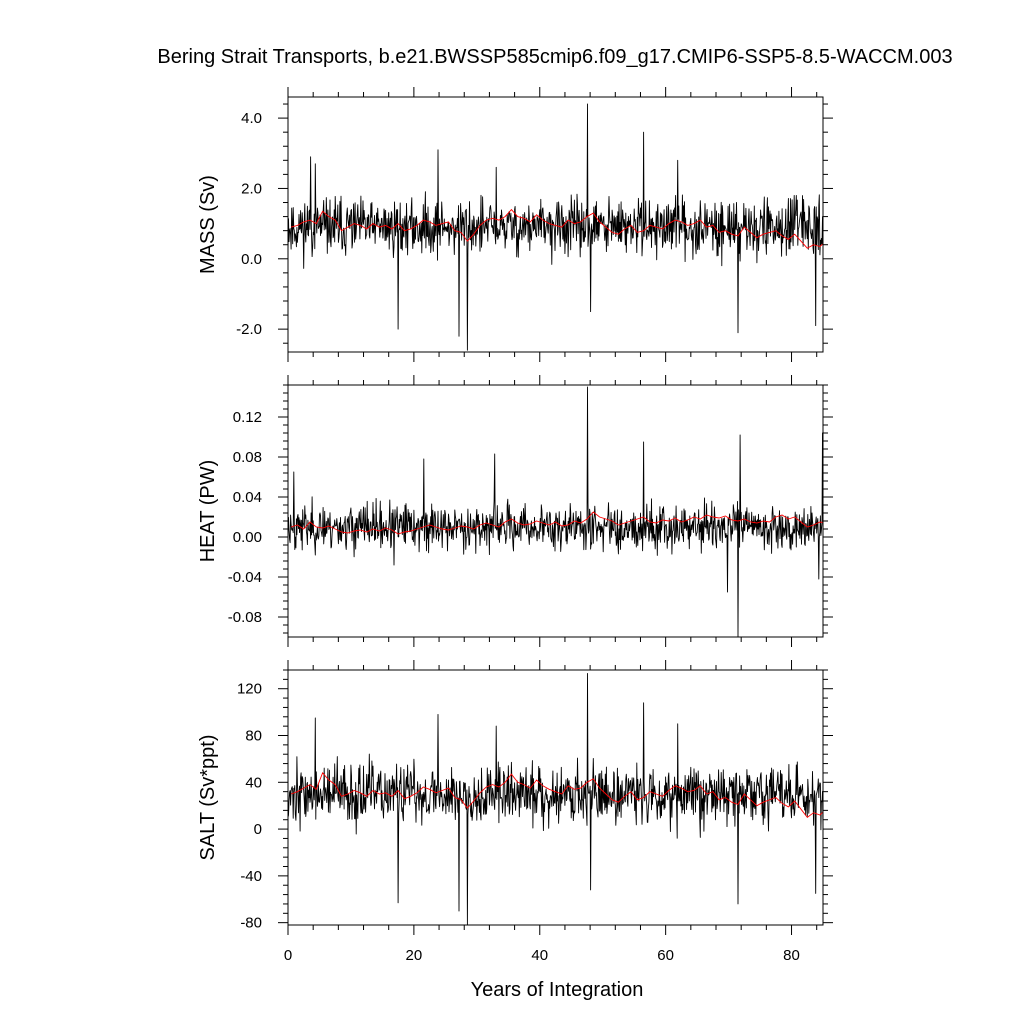 This screenshot has height=1024, width=1024. I want to click on y-tick-label: -40, so click(251, 876).